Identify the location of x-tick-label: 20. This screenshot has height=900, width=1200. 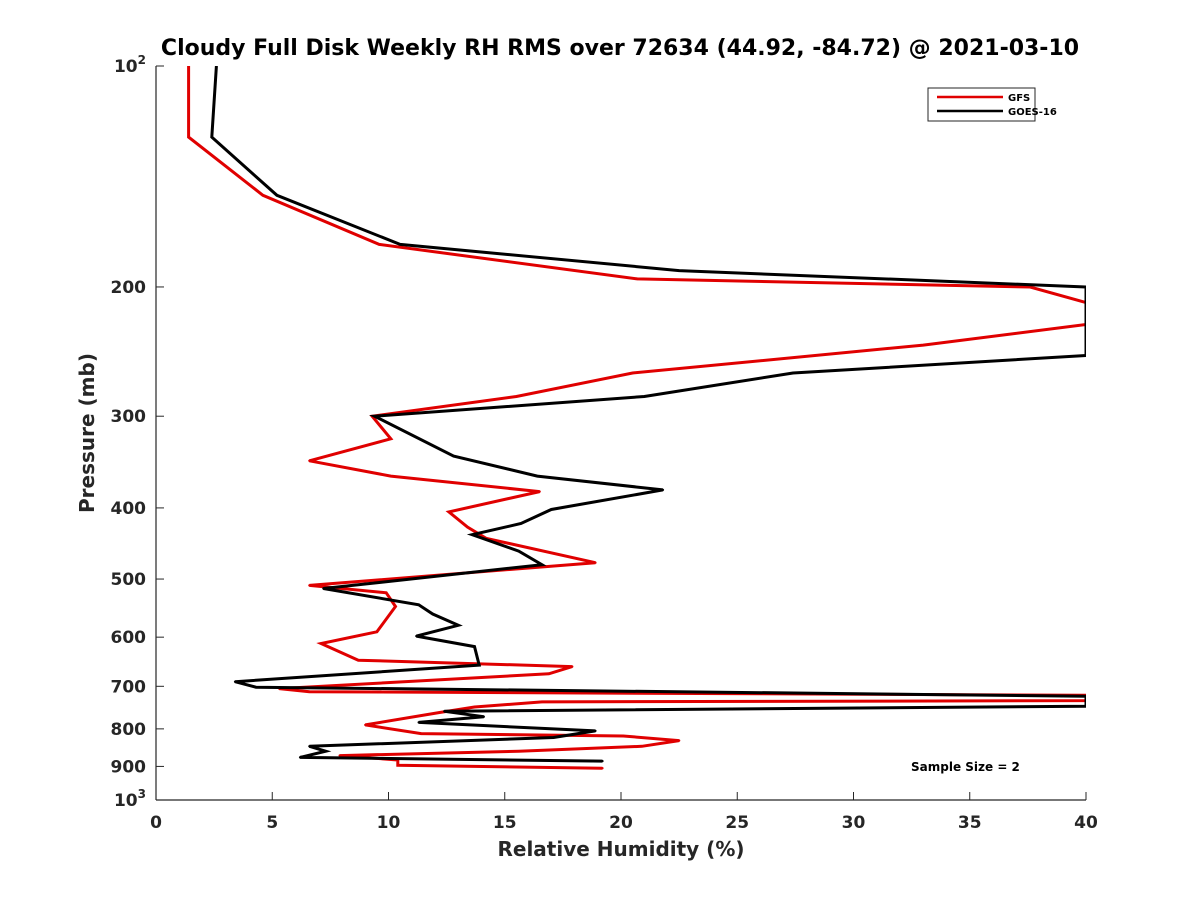
(621, 823).